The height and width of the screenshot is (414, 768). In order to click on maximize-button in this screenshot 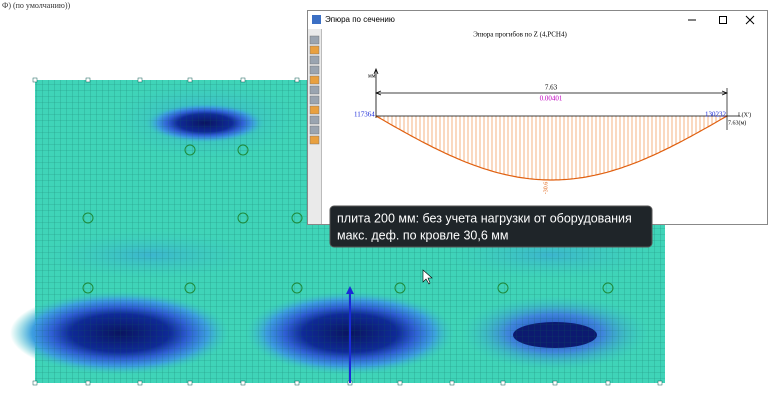, I will do `click(723, 20)`.